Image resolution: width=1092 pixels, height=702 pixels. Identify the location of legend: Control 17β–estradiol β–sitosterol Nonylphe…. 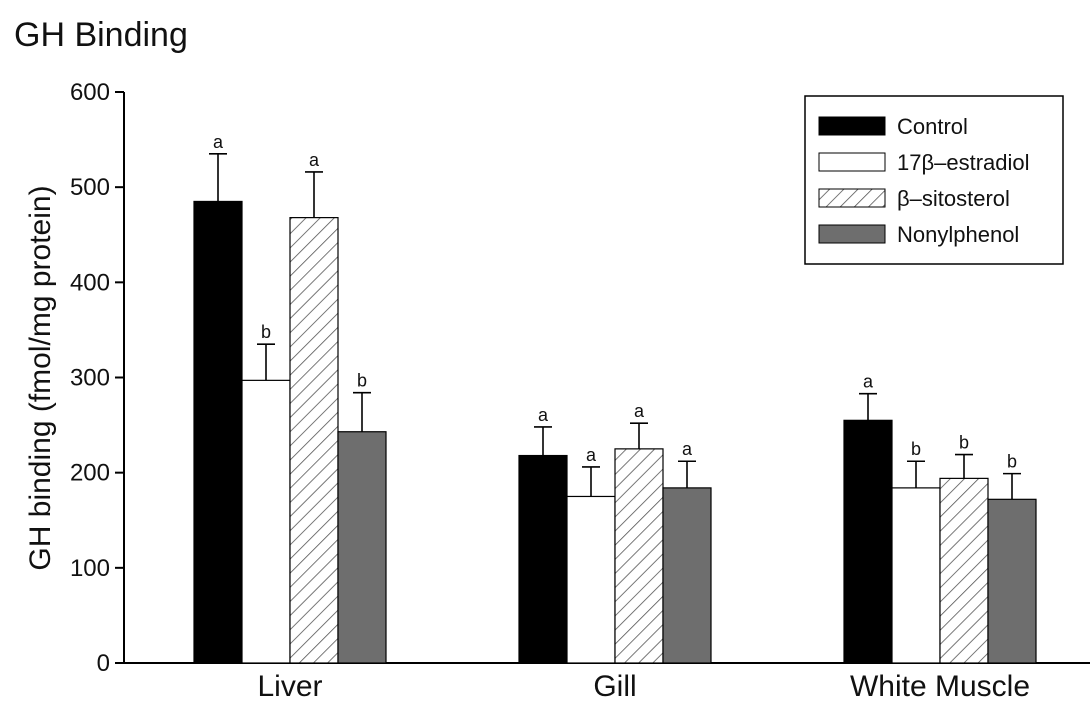
(934, 180).